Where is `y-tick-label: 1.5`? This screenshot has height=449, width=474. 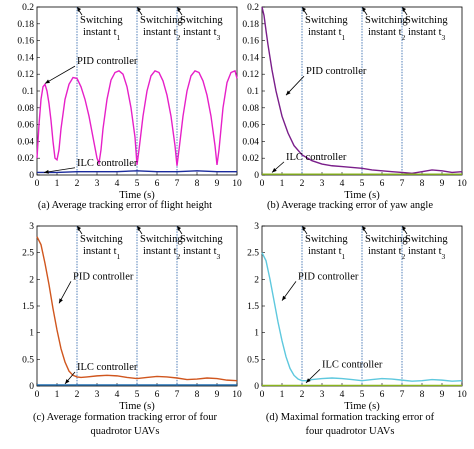
y-tick-label: 1.5 is located at coordinates (28, 307).